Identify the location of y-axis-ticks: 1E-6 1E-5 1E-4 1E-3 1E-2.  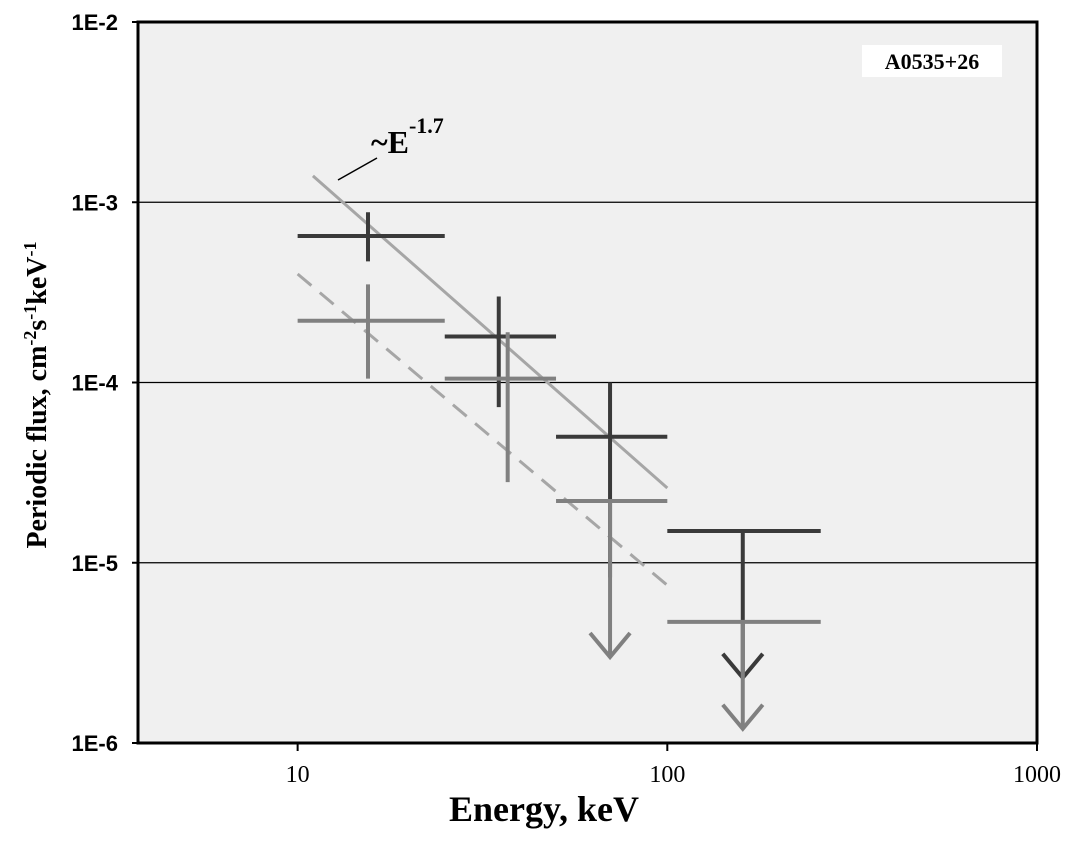
(105, 383).